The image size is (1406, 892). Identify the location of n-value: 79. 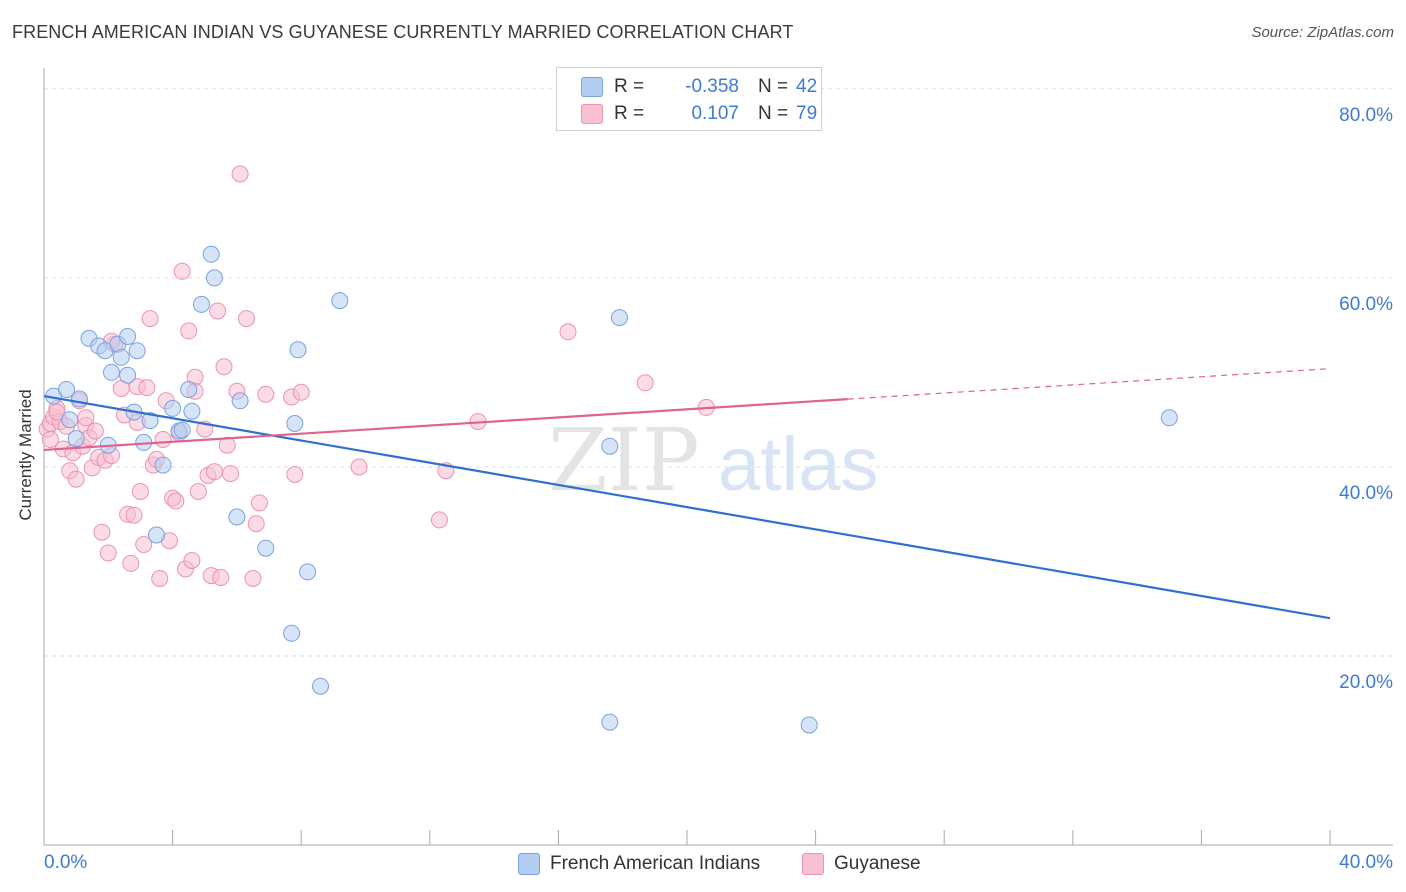
(807, 113).